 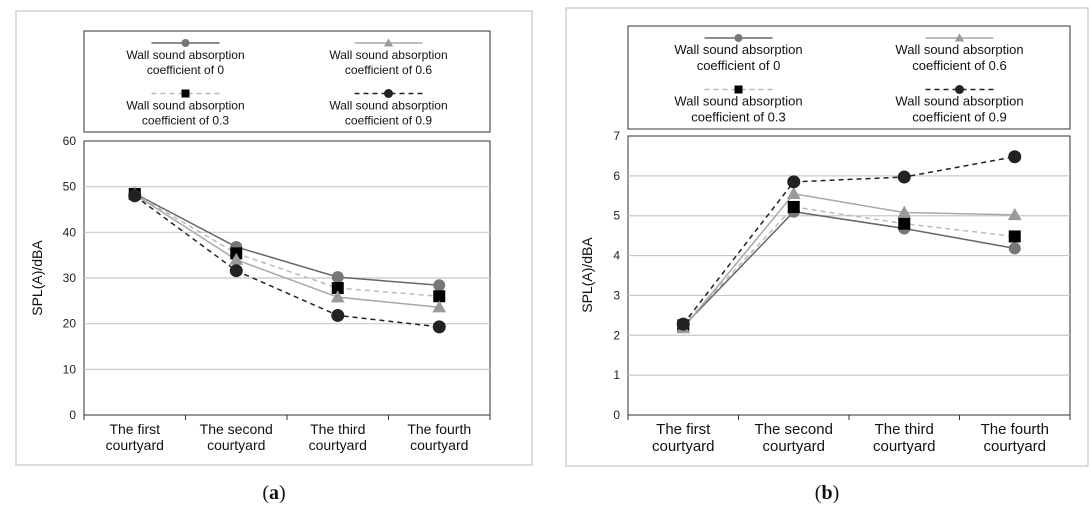 What do you see at coordinates (848, 269) in the screenshot?
I see `panel-b-series-0-line` at bounding box center [848, 269].